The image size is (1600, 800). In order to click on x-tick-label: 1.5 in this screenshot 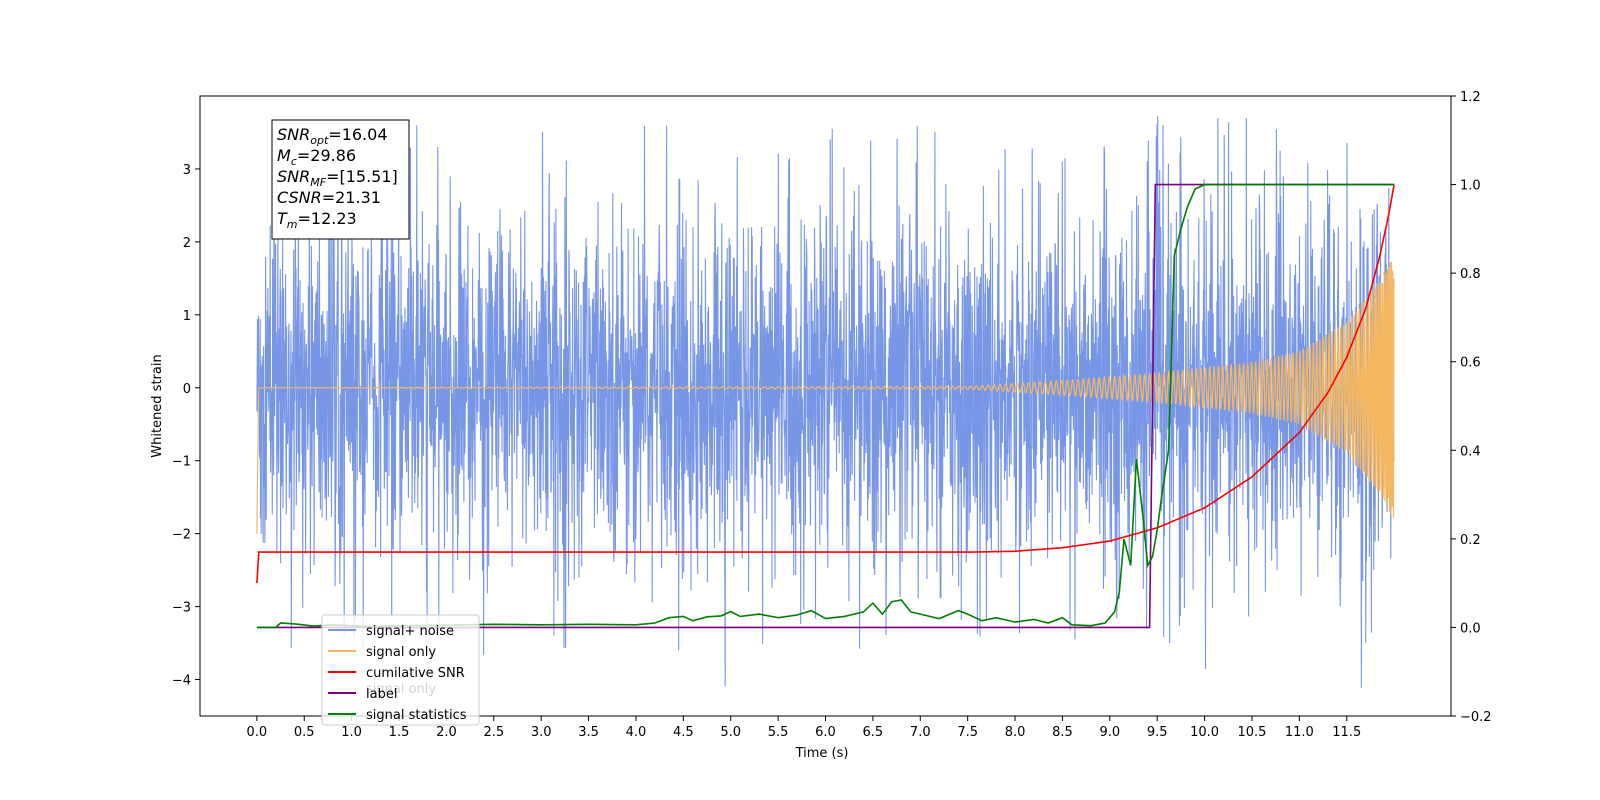, I will do `click(399, 732)`.